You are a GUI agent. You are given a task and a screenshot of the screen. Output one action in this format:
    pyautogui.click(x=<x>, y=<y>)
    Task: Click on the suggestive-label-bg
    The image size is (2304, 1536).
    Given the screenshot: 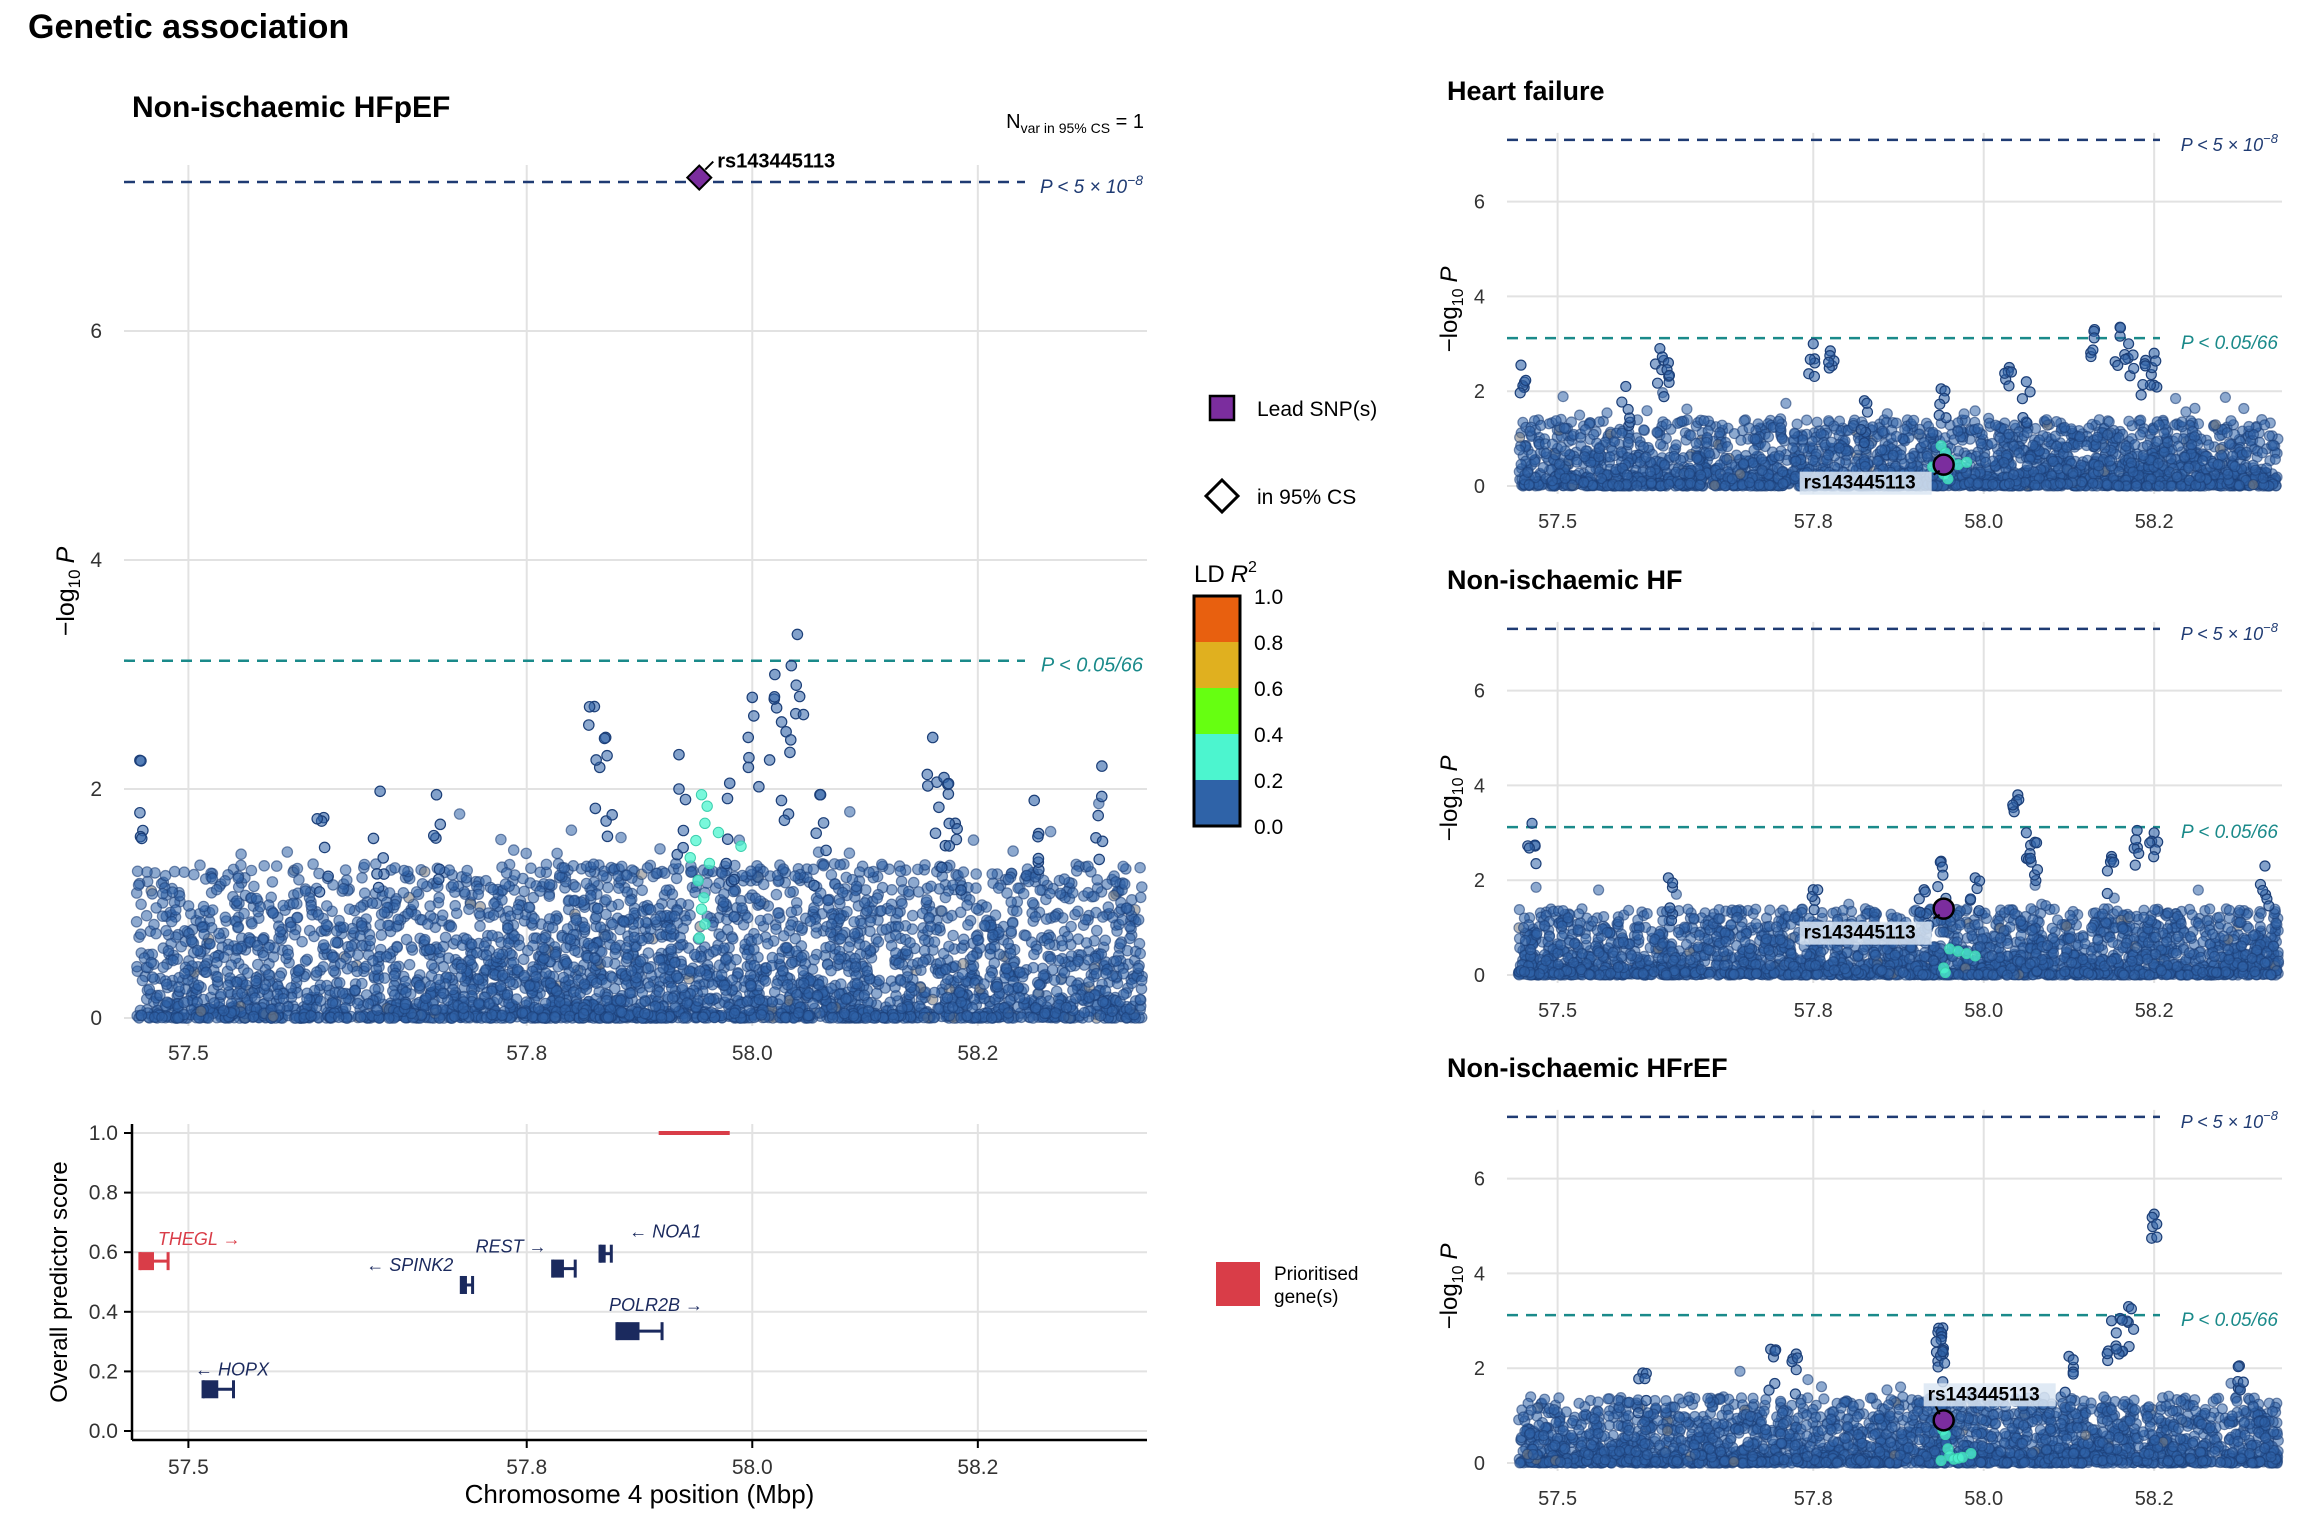 What is the action you would take?
    pyautogui.click(x=1087, y=661)
    